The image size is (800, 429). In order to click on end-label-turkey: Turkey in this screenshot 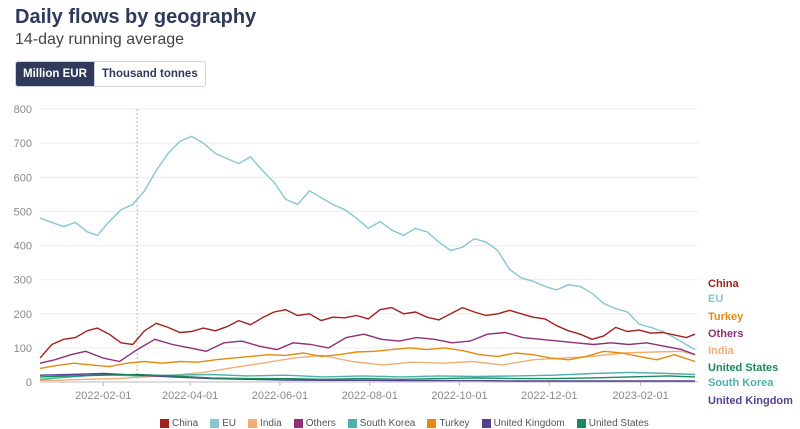, I will do `click(726, 317)`.